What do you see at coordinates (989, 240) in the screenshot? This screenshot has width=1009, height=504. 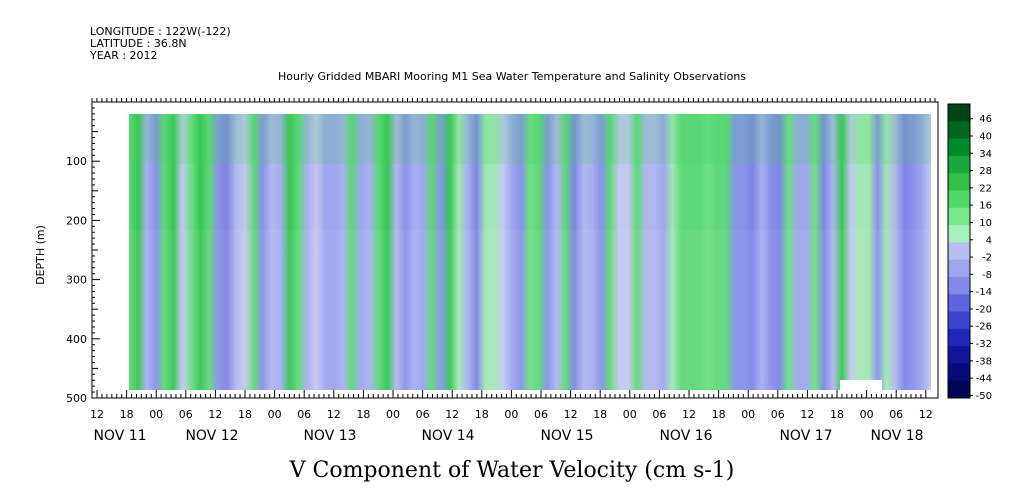 I see `colorbar-label: 4` at bounding box center [989, 240].